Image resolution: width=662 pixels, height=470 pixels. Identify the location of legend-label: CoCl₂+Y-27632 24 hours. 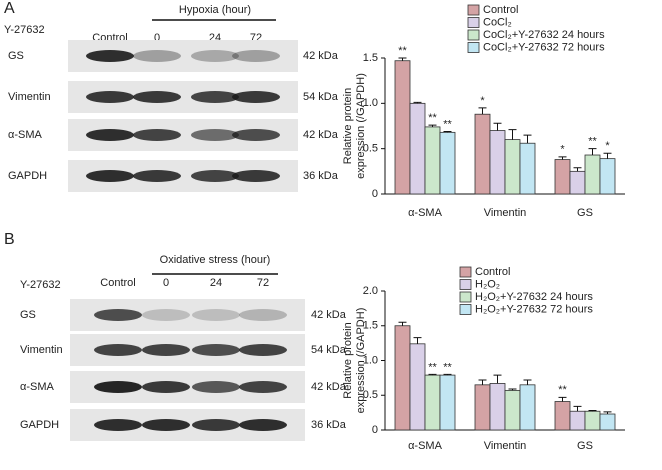
(544, 35).